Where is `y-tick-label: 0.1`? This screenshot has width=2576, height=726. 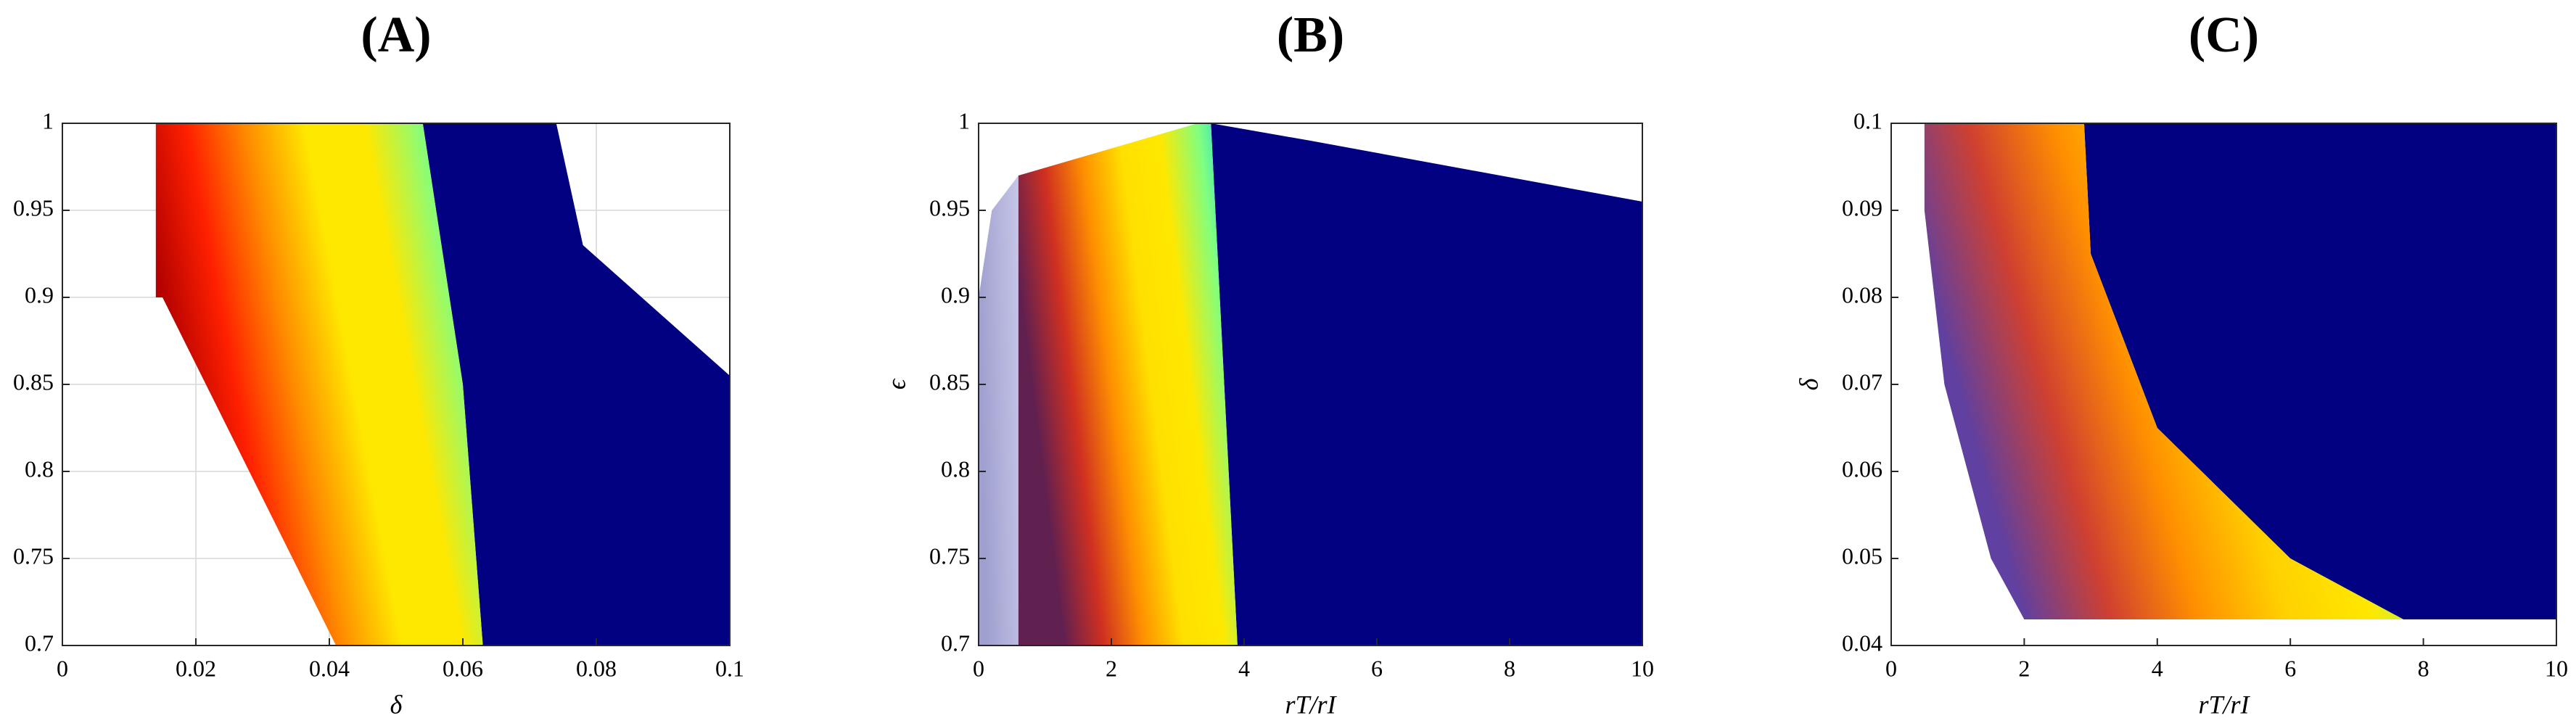 y-tick-label: 0.1 is located at coordinates (1868, 120).